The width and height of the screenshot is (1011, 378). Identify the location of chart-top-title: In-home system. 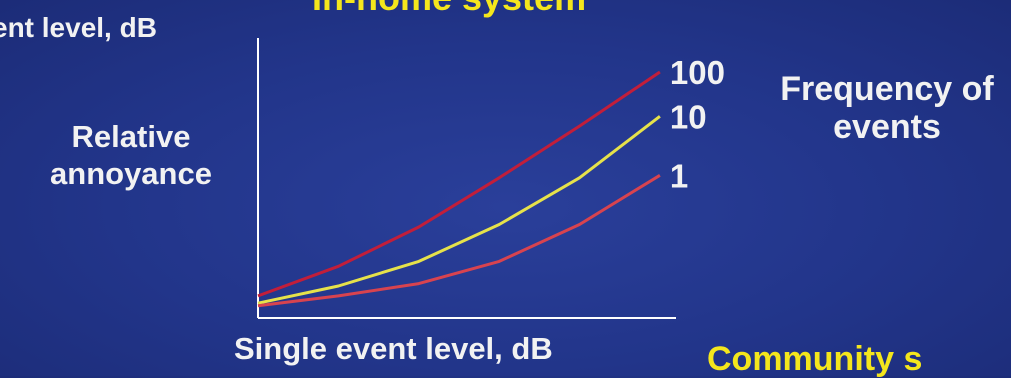
(449, 8).